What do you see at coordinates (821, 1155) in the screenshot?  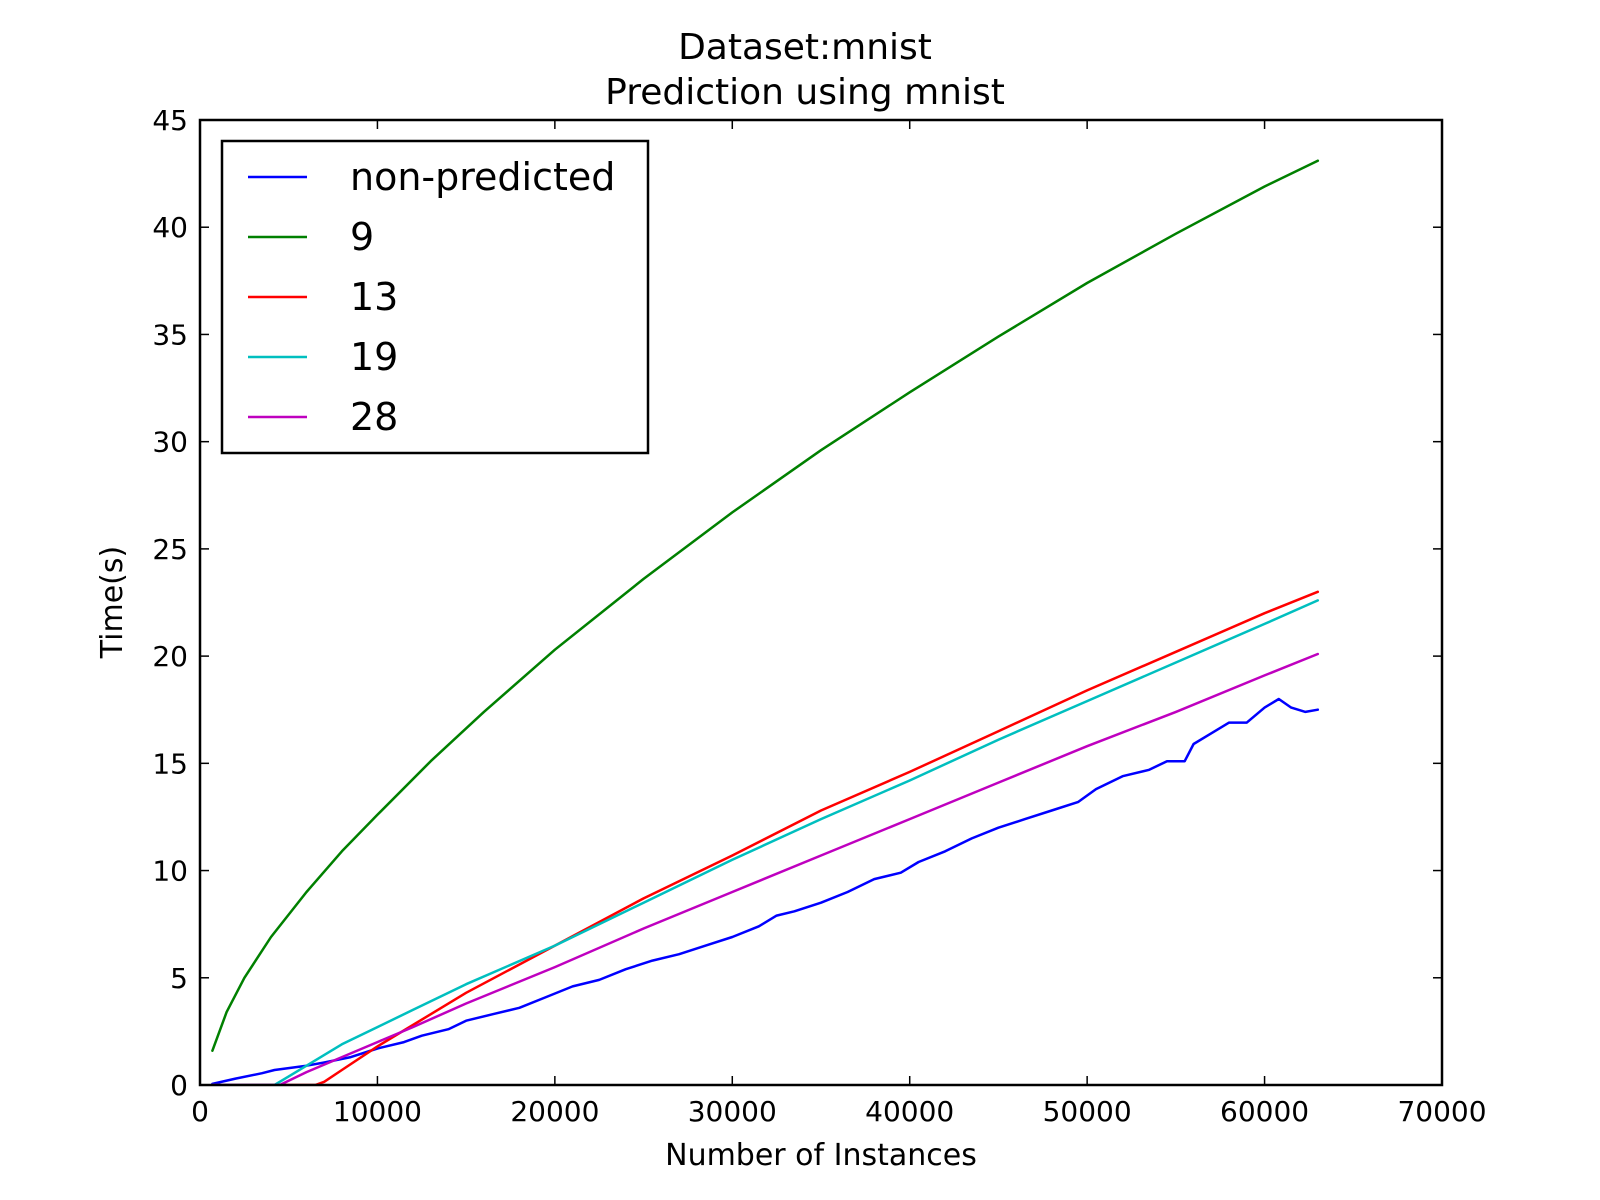 I see `x-axis-label: Number of Instances` at bounding box center [821, 1155].